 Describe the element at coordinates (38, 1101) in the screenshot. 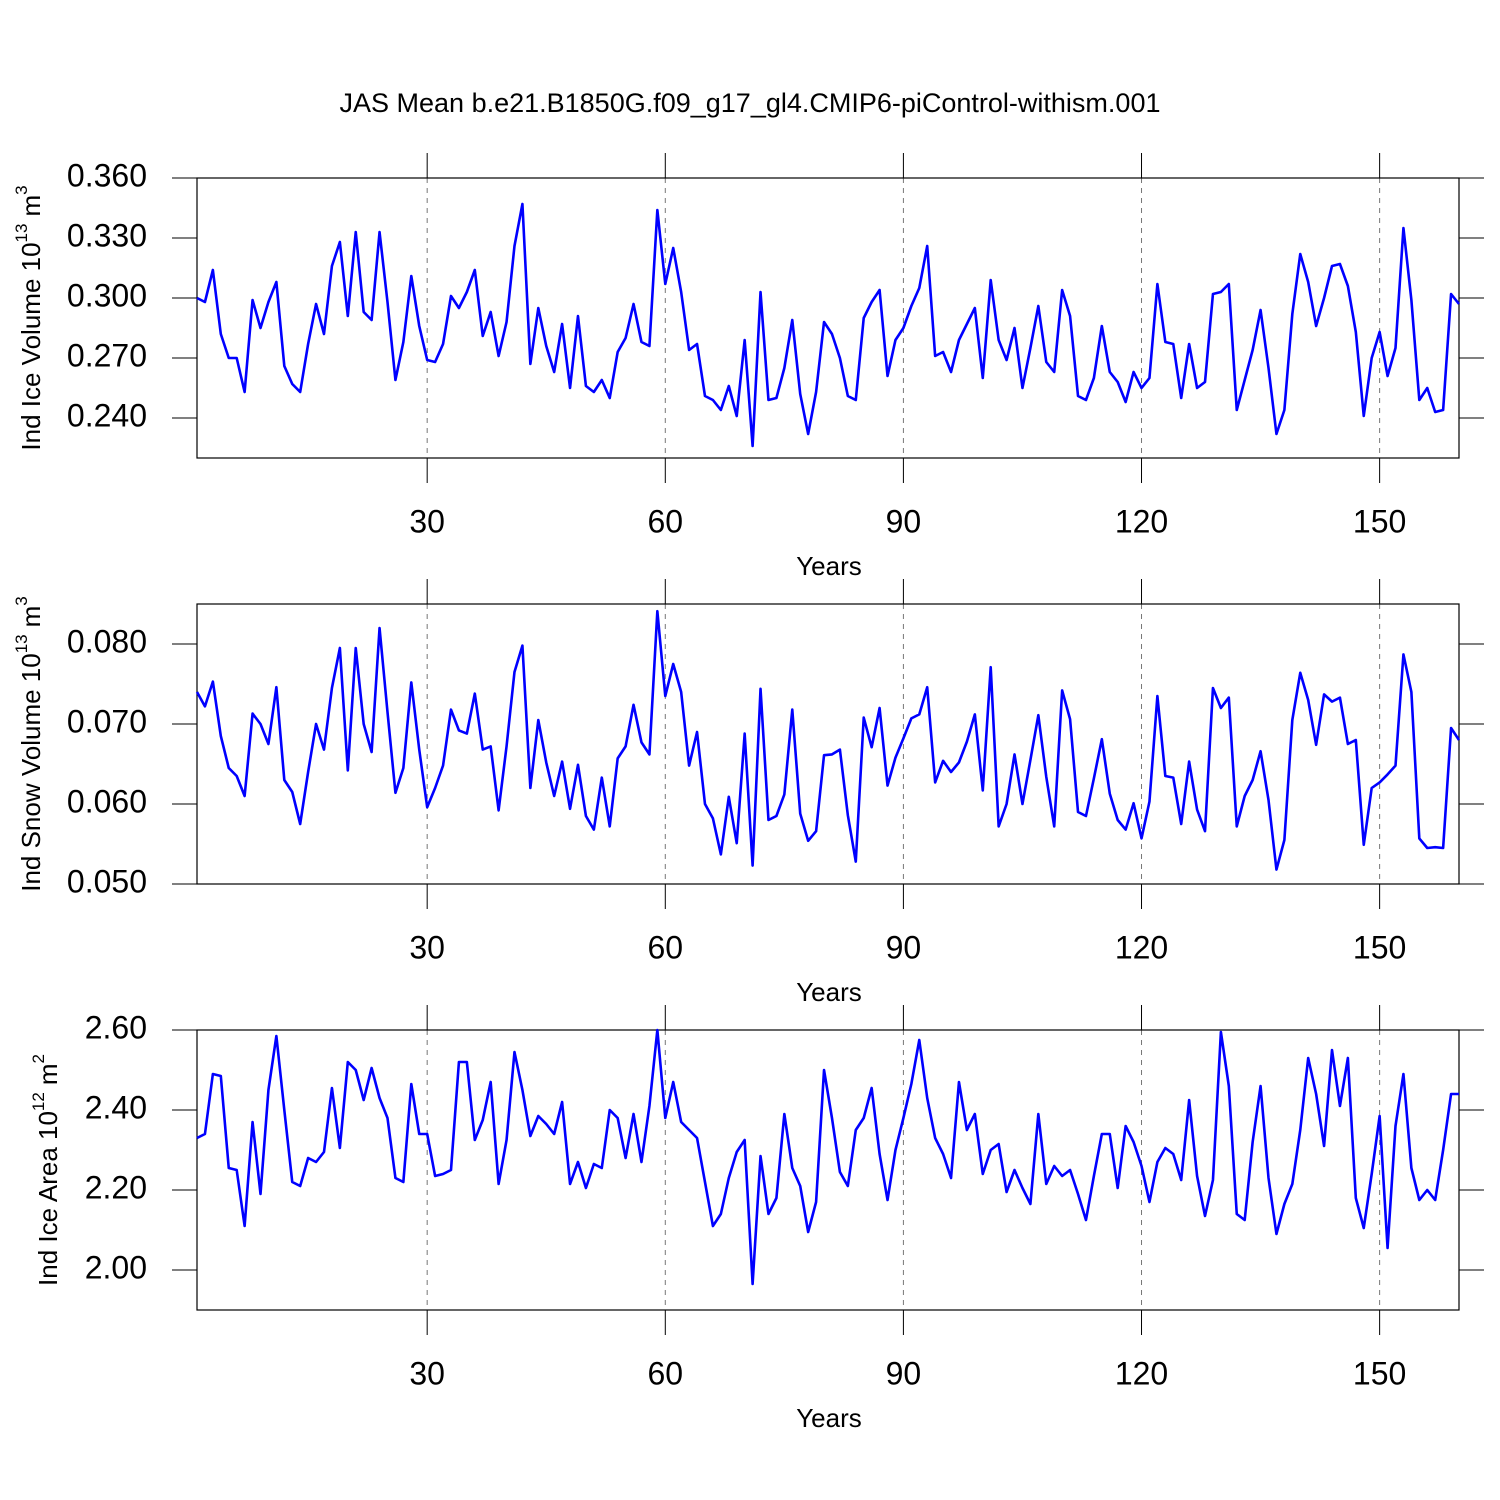

I see `y-axis-label-exponent: 12` at that location.